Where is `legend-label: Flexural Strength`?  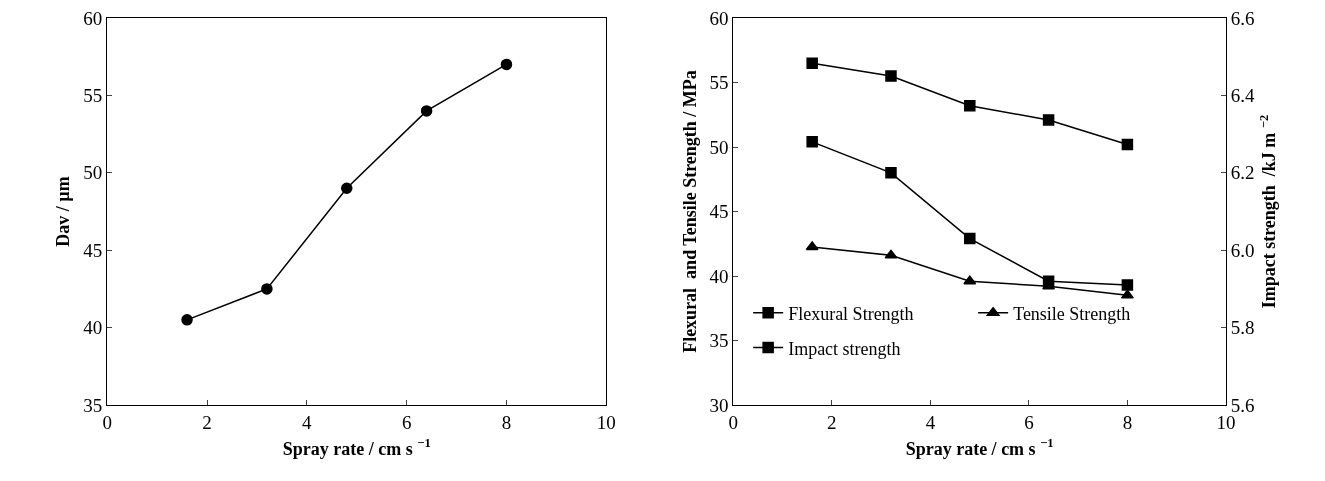 legend-label: Flexural Strength is located at coordinates (851, 313).